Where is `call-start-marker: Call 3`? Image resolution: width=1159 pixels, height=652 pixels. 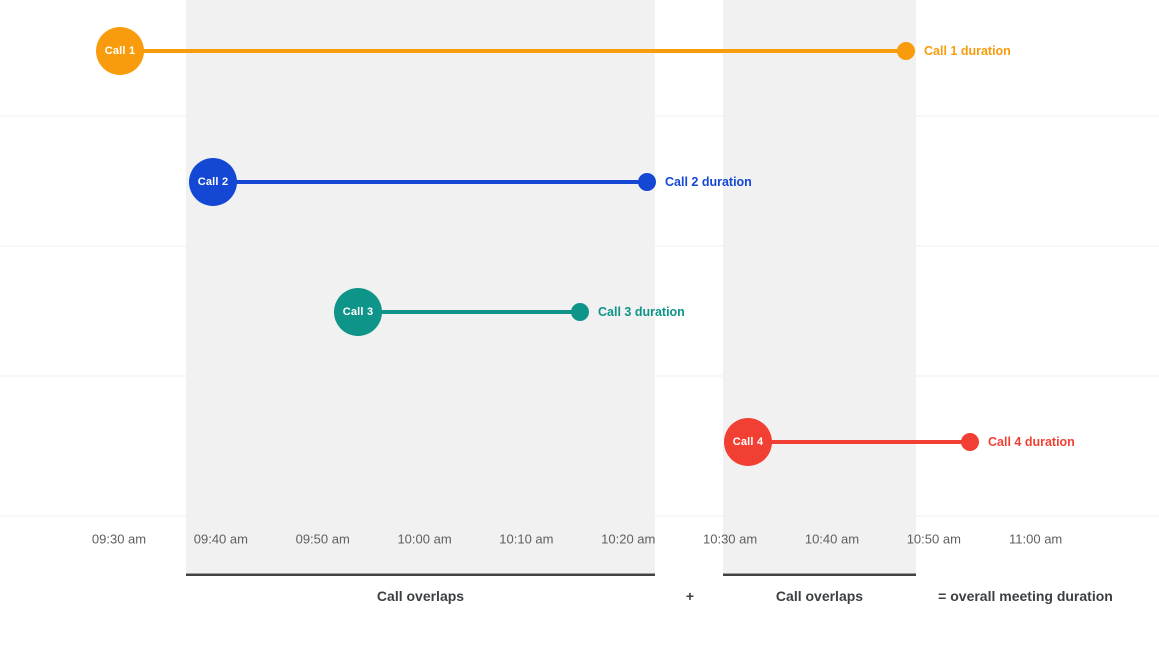
call-start-marker: Call 3 is located at coordinates (358, 312).